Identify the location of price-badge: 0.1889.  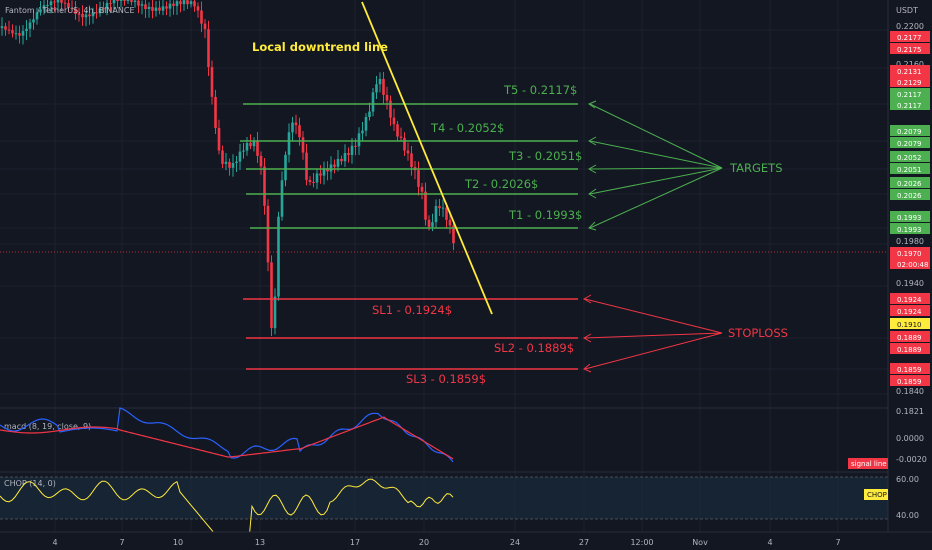
(909, 350).